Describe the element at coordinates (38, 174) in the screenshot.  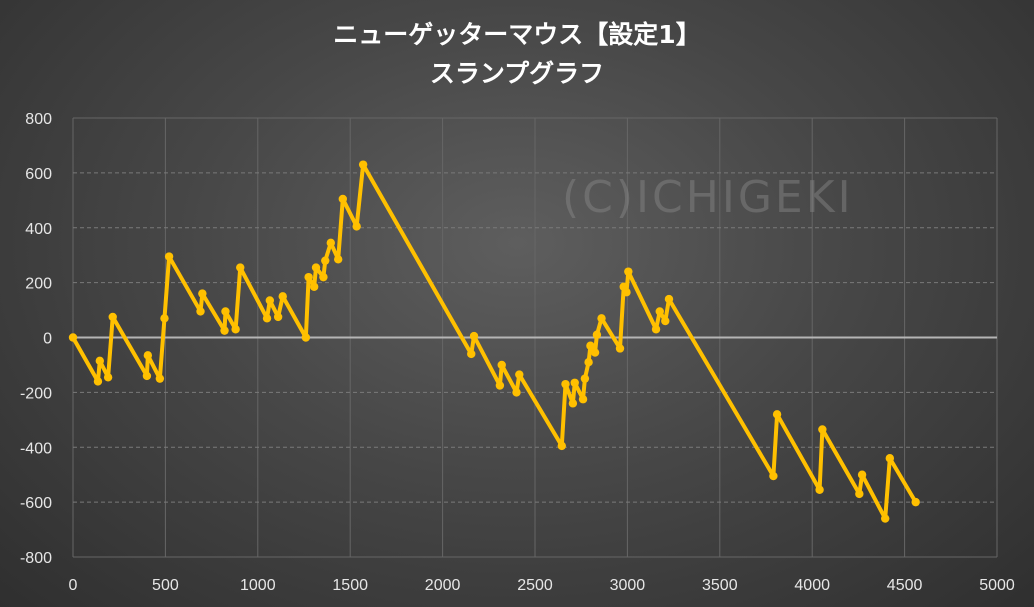
I see `y-tick-label-1: 600` at that location.